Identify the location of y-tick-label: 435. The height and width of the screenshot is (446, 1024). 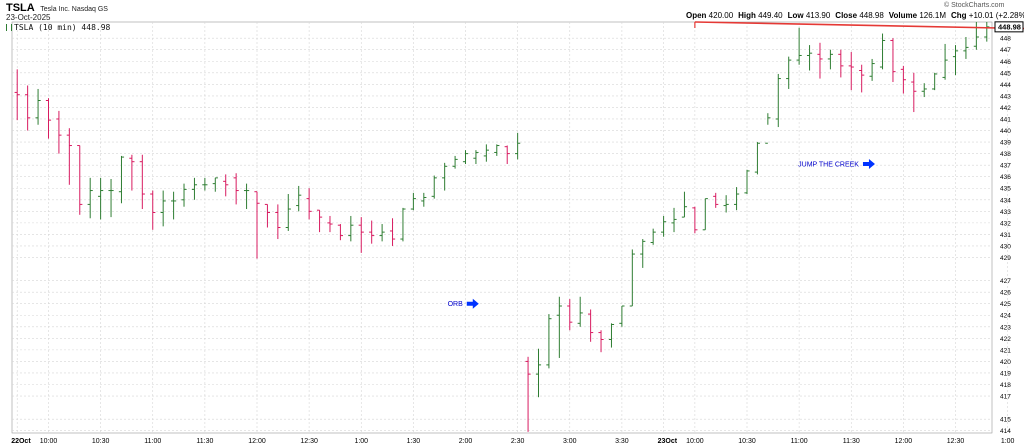
(1005, 189).